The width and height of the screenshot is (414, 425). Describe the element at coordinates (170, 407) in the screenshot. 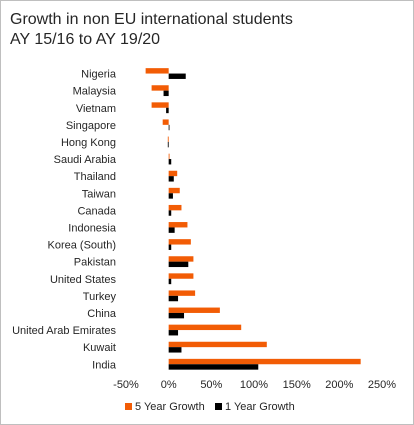

I see `legend-label: 5 Year Growth` at that location.